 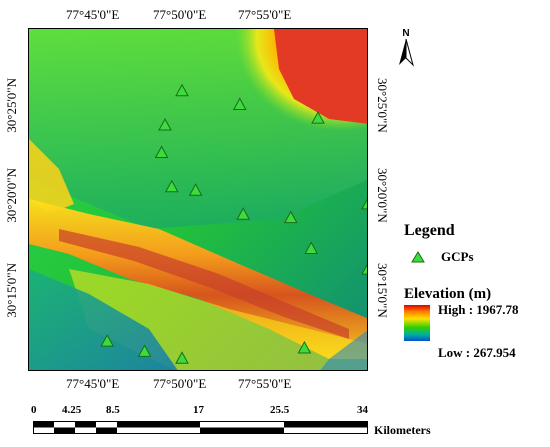 I want to click on right-lat-label-1: 30°25'0"N, so click(x=382, y=105).